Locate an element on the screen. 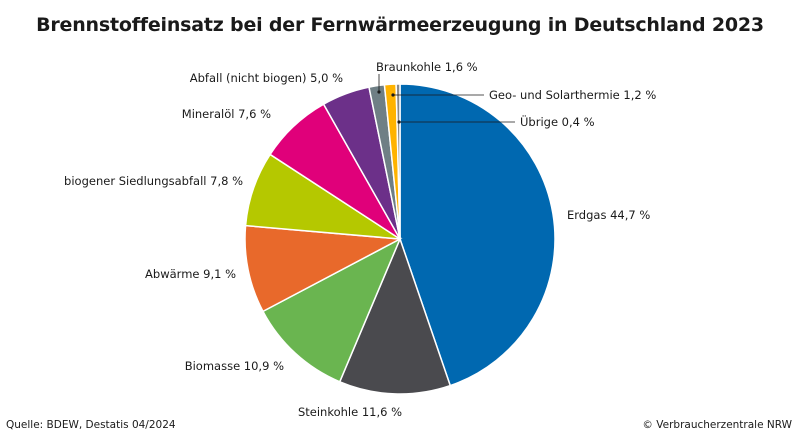 Image resolution: width=800 pixels, height=437 pixels. leader-dot-brige is located at coordinates (399, 122).